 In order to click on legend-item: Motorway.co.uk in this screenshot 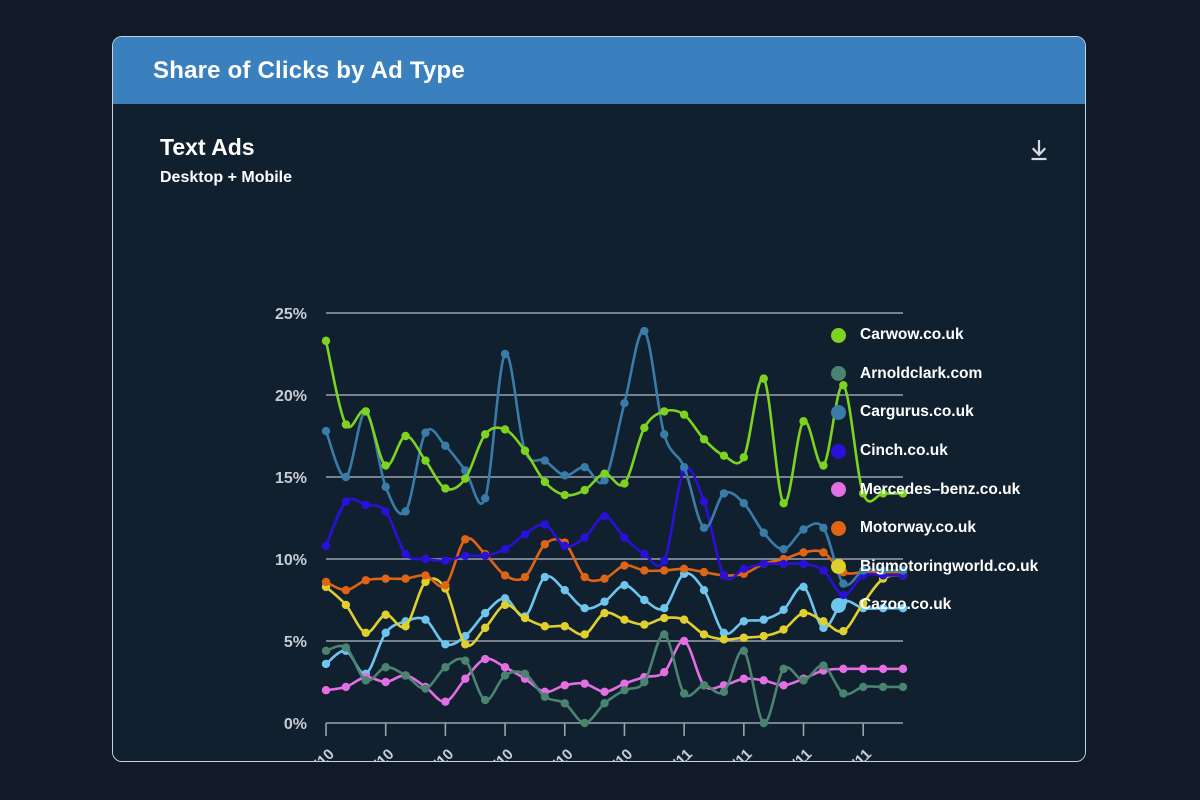, I will do `click(951, 528)`.